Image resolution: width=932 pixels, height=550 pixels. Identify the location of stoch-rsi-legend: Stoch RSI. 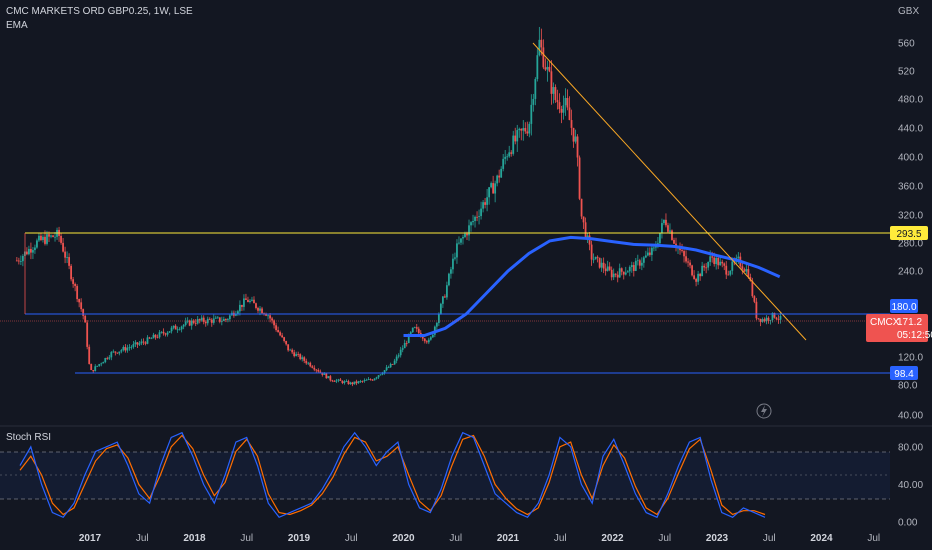
(29, 437).